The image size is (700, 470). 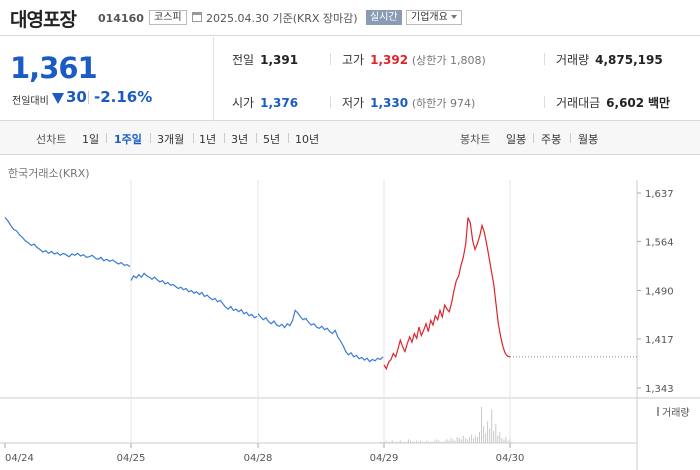 I want to click on y-tick-label: 1,637, so click(x=659, y=194).